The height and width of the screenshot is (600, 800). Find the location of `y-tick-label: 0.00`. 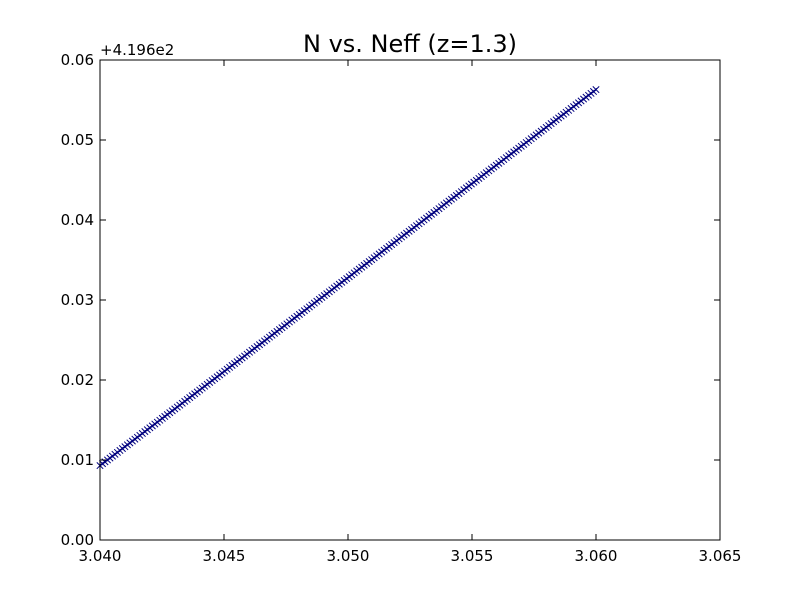

y-tick-label: 0.00 is located at coordinates (77, 540).